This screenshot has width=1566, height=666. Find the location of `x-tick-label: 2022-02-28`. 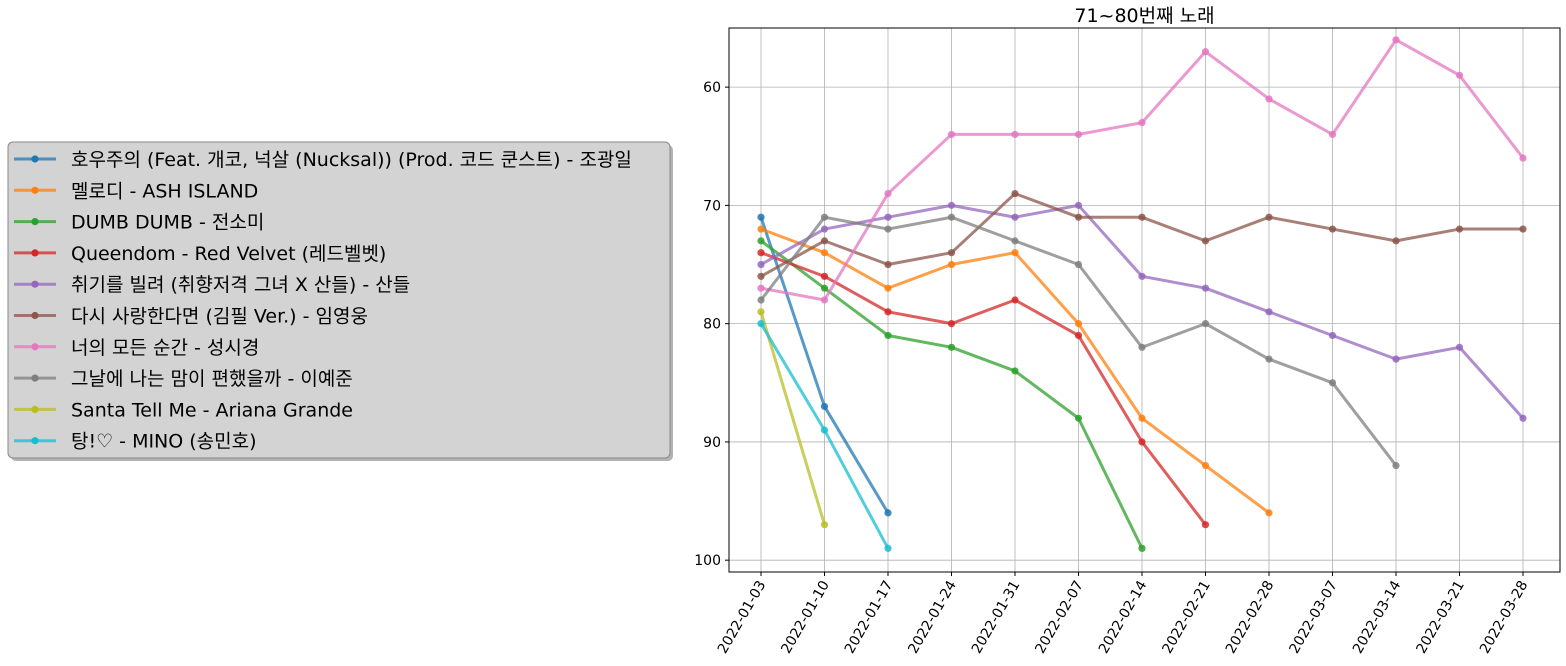

x-tick-label: 2022-02-28 is located at coordinates (1250, 617).